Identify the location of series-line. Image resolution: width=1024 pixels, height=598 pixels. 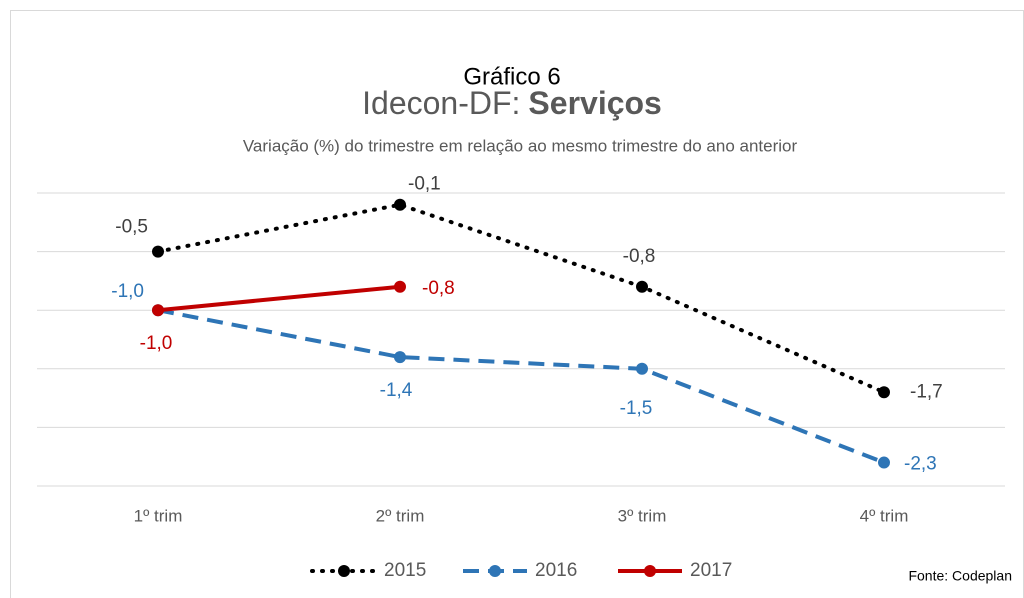
(279, 298).